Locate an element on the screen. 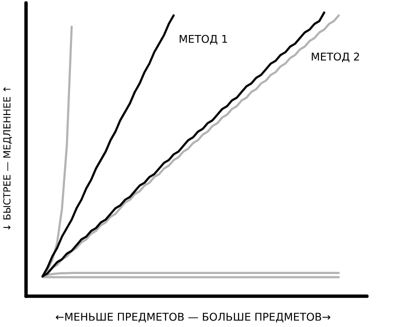 Image resolution: width=398 pixels, height=327 pixels. x-axis-title: ←МЕНЬШЕ ПРЕДМЕТОВ — БОЛЬШЕ ПРЕДМЕТОВ→ is located at coordinates (193, 317).